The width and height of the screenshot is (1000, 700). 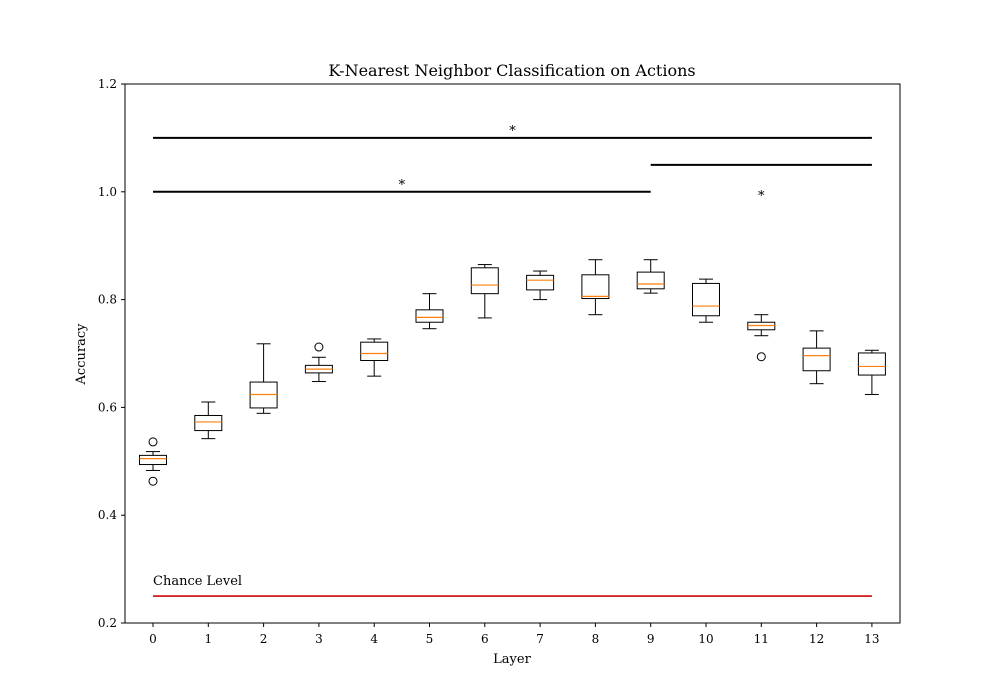 What do you see at coordinates (761, 639) in the screenshot?
I see `x-tick-label: 11` at bounding box center [761, 639].